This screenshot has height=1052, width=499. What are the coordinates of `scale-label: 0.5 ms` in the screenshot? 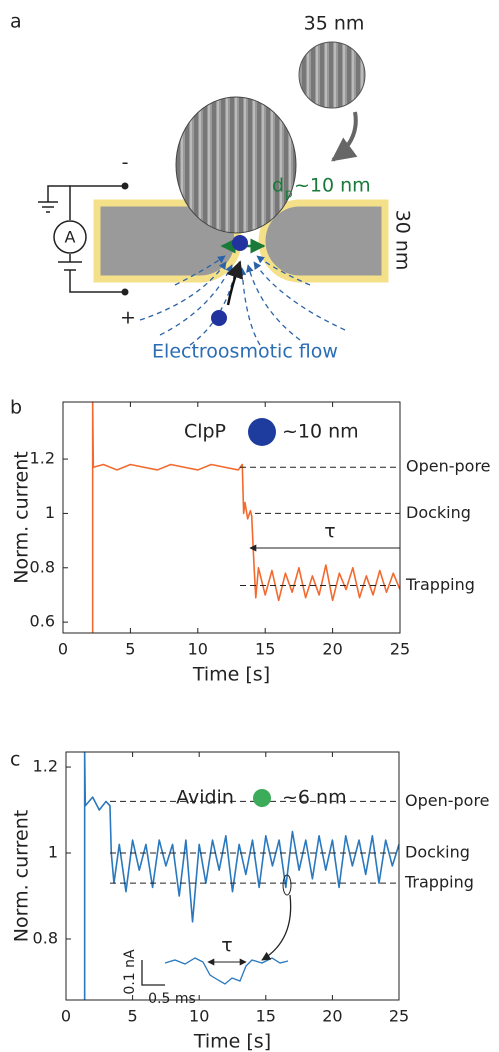 It's located at (172, 999).